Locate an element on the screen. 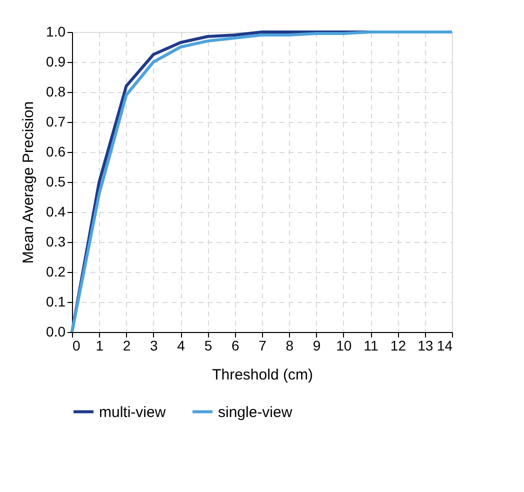 Image resolution: width=524 pixels, height=492 pixels. y-tick-label: 0.8 is located at coordinates (56, 92).